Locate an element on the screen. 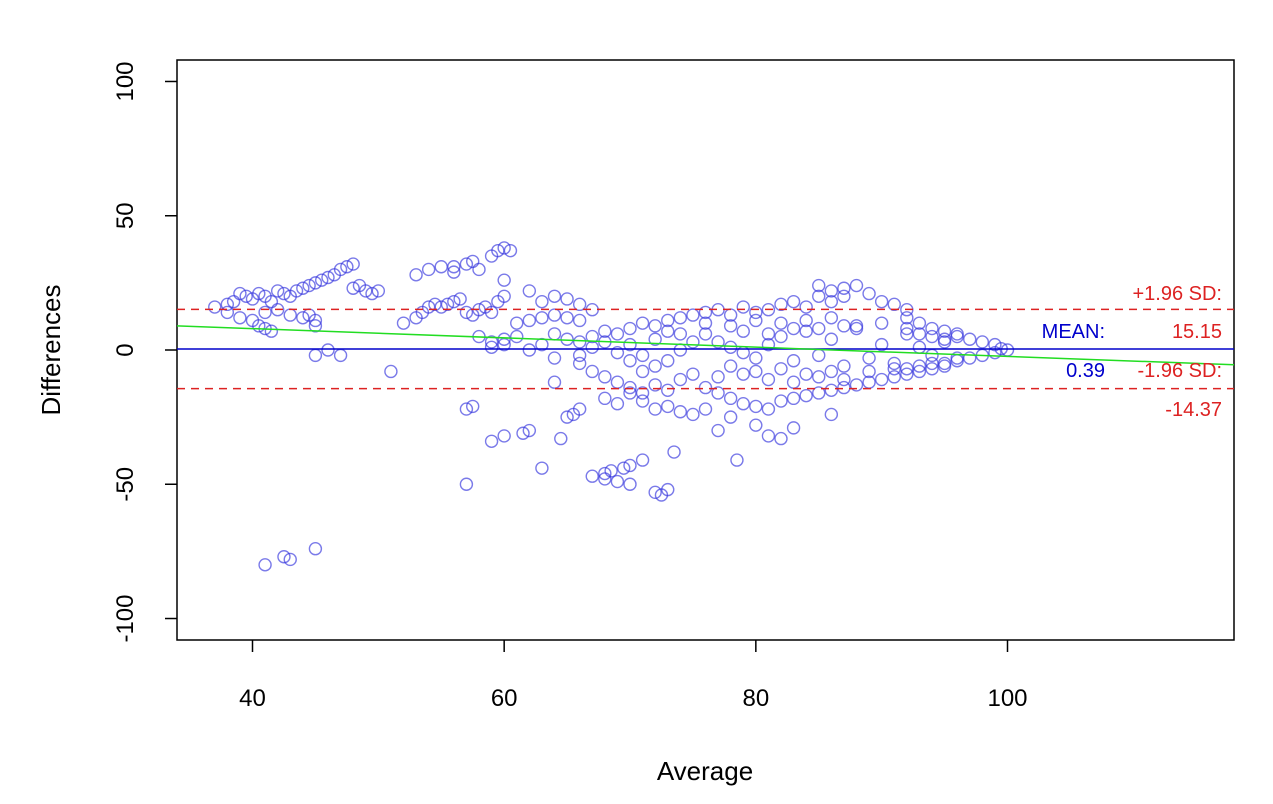 This screenshot has width=1273, height=804. upper-limit-label: +1.96 SD: is located at coordinates (1177, 294).